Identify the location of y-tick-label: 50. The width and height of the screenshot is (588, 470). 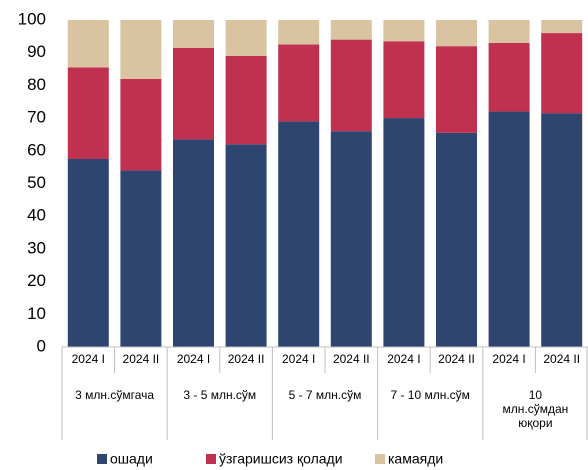
(36, 182).